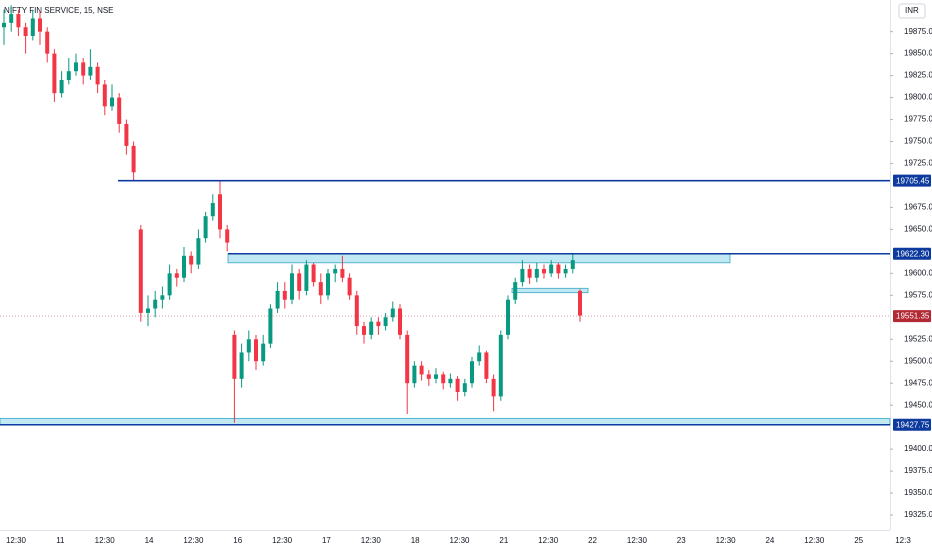 This screenshot has height=550, width=932. What do you see at coordinates (918, 404) in the screenshot?
I see `y-tick-label: 19450.00` at bounding box center [918, 404].